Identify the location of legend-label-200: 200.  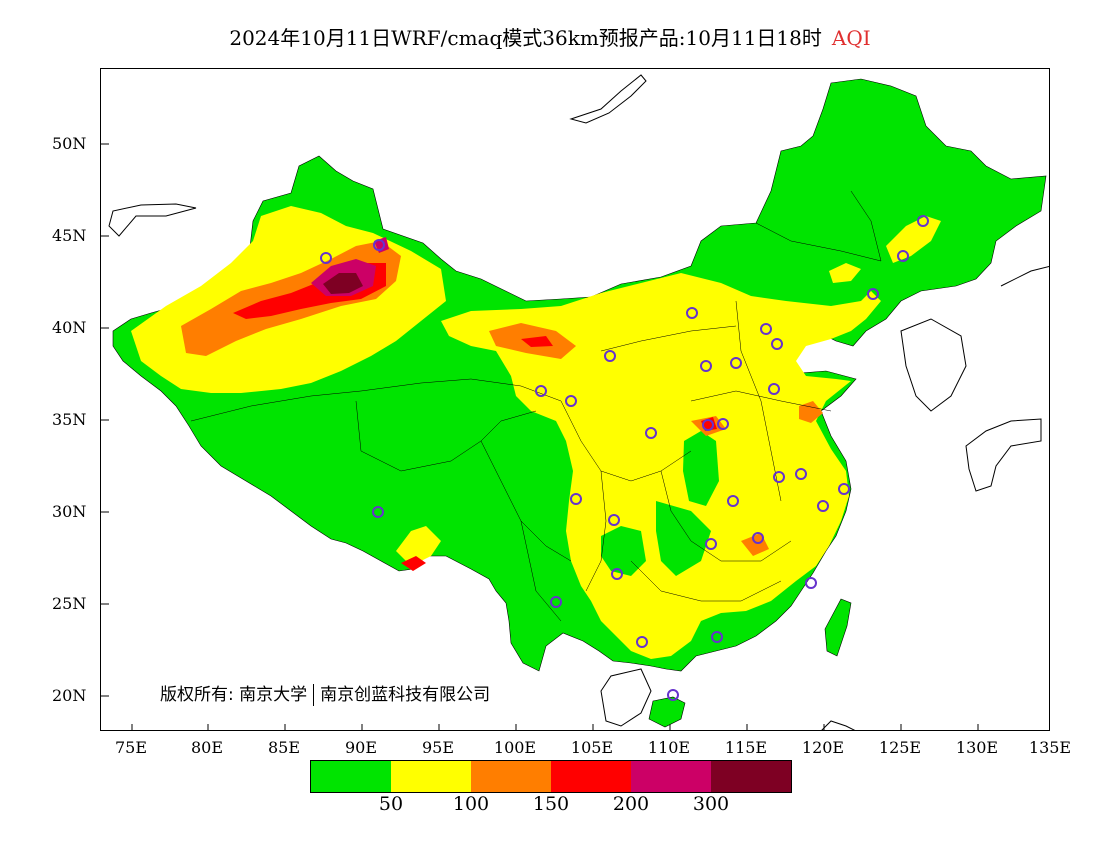
(631, 804).